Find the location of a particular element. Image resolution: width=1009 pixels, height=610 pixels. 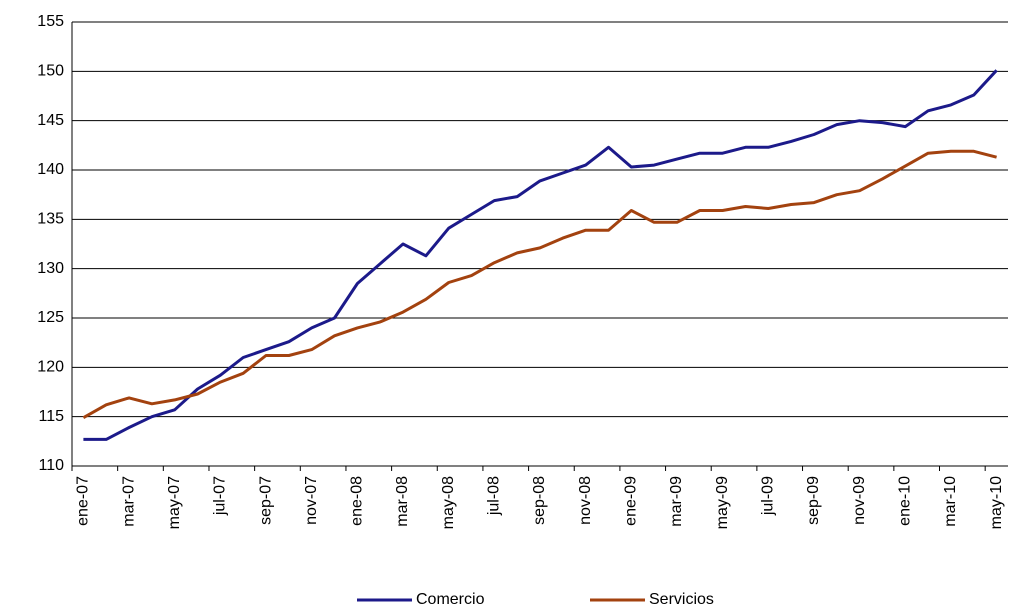

x-tick-label: jul-09 is located at coordinates (768, 496).